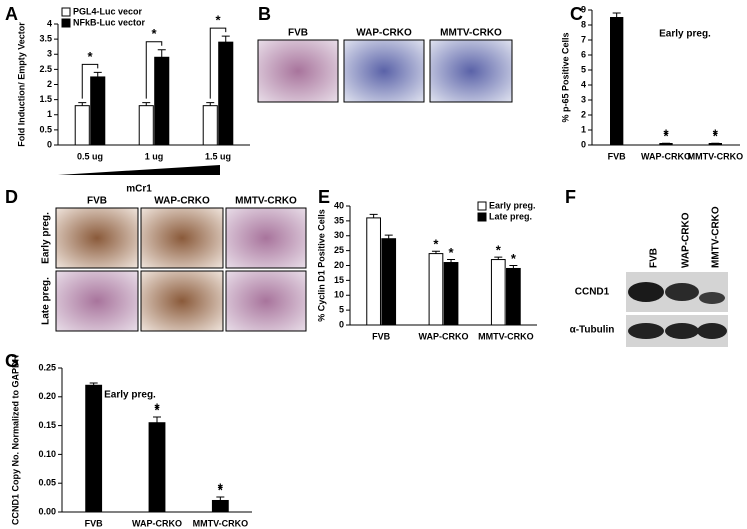 The height and width of the screenshot is (529, 747). Describe the element at coordinates (576, 14) in the screenshot. I see `panel-label: C` at that location.